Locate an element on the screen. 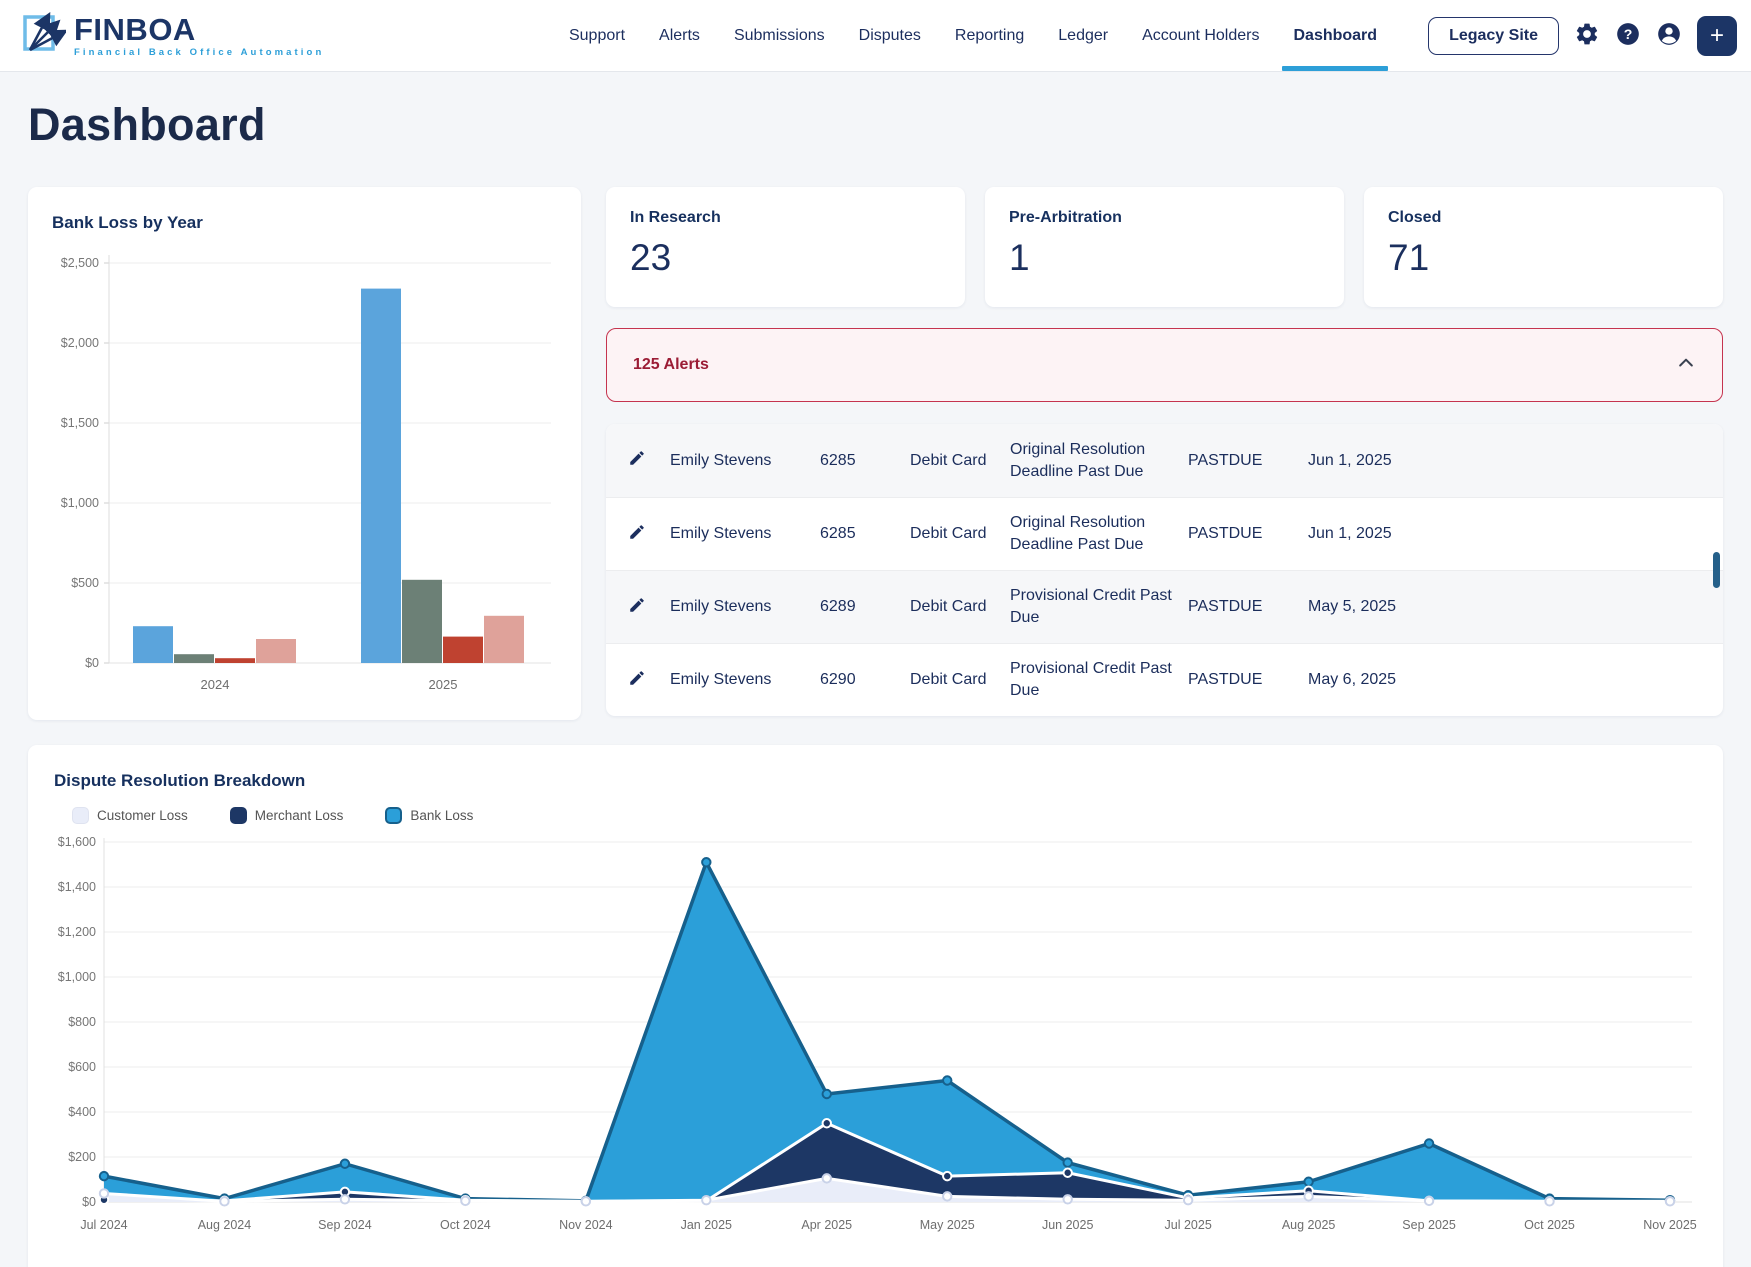 The width and height of the screenshot is (1751, 1267). svg-text: Apr 2025 is located at coordinates (826, 1225).